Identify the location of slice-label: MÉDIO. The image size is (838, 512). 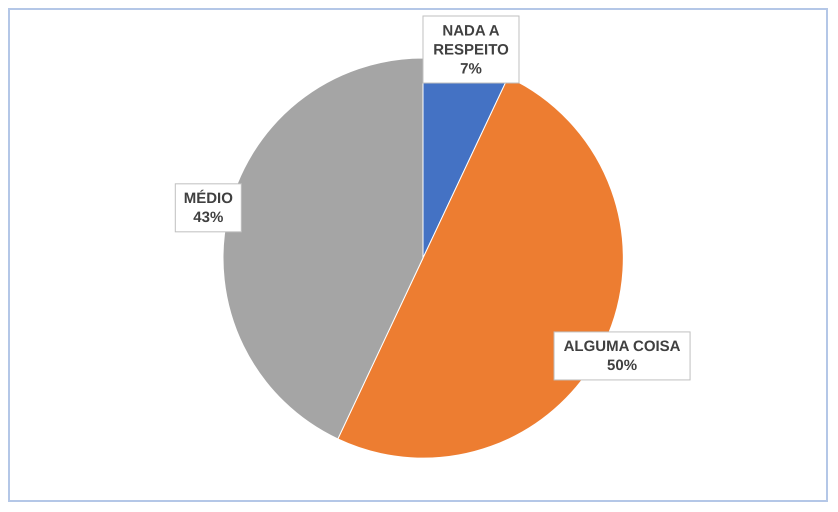
(209, 198).